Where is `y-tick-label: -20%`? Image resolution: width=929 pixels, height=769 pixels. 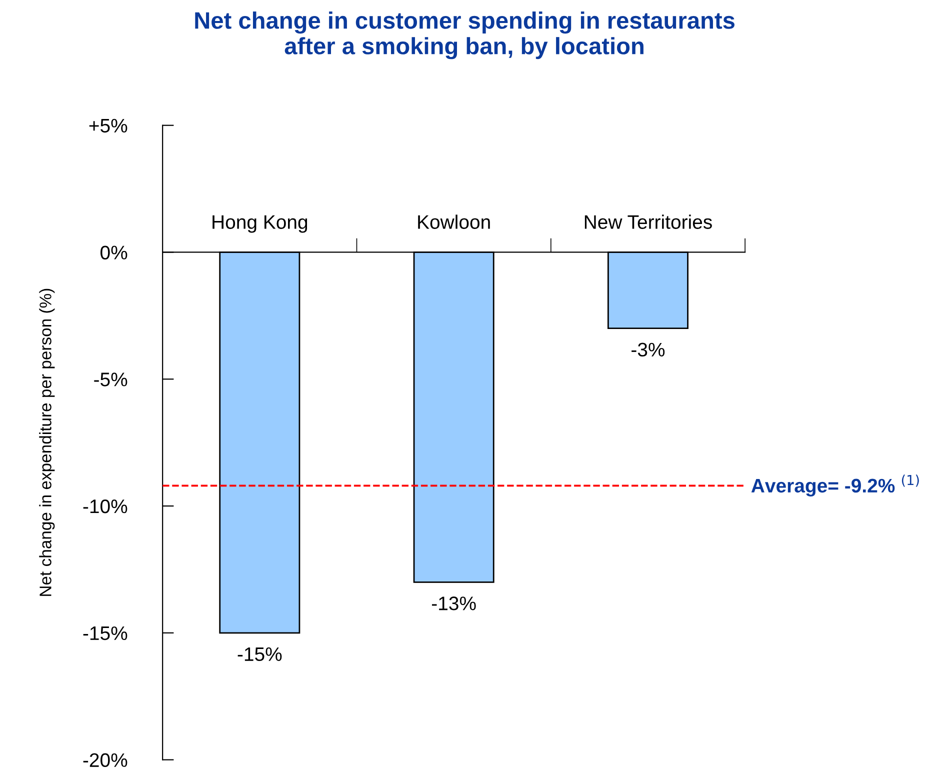
y-tick-label: -20% is located at coordinates (105, 760).